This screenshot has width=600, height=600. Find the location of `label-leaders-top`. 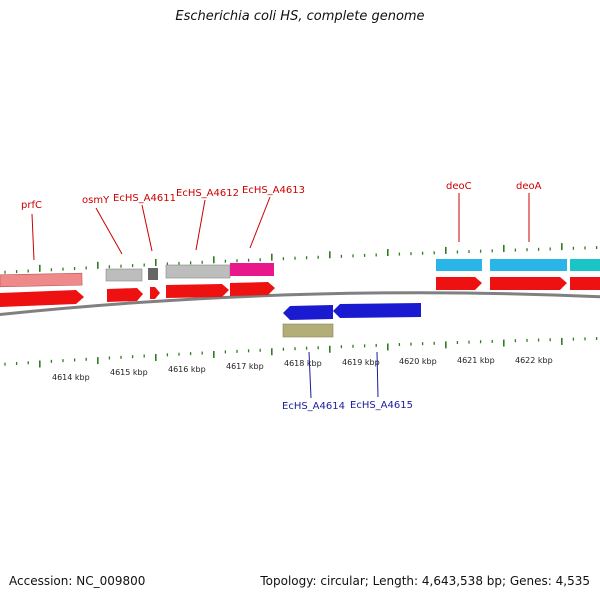

label-leaders-top is located at coordinates (280, 227).